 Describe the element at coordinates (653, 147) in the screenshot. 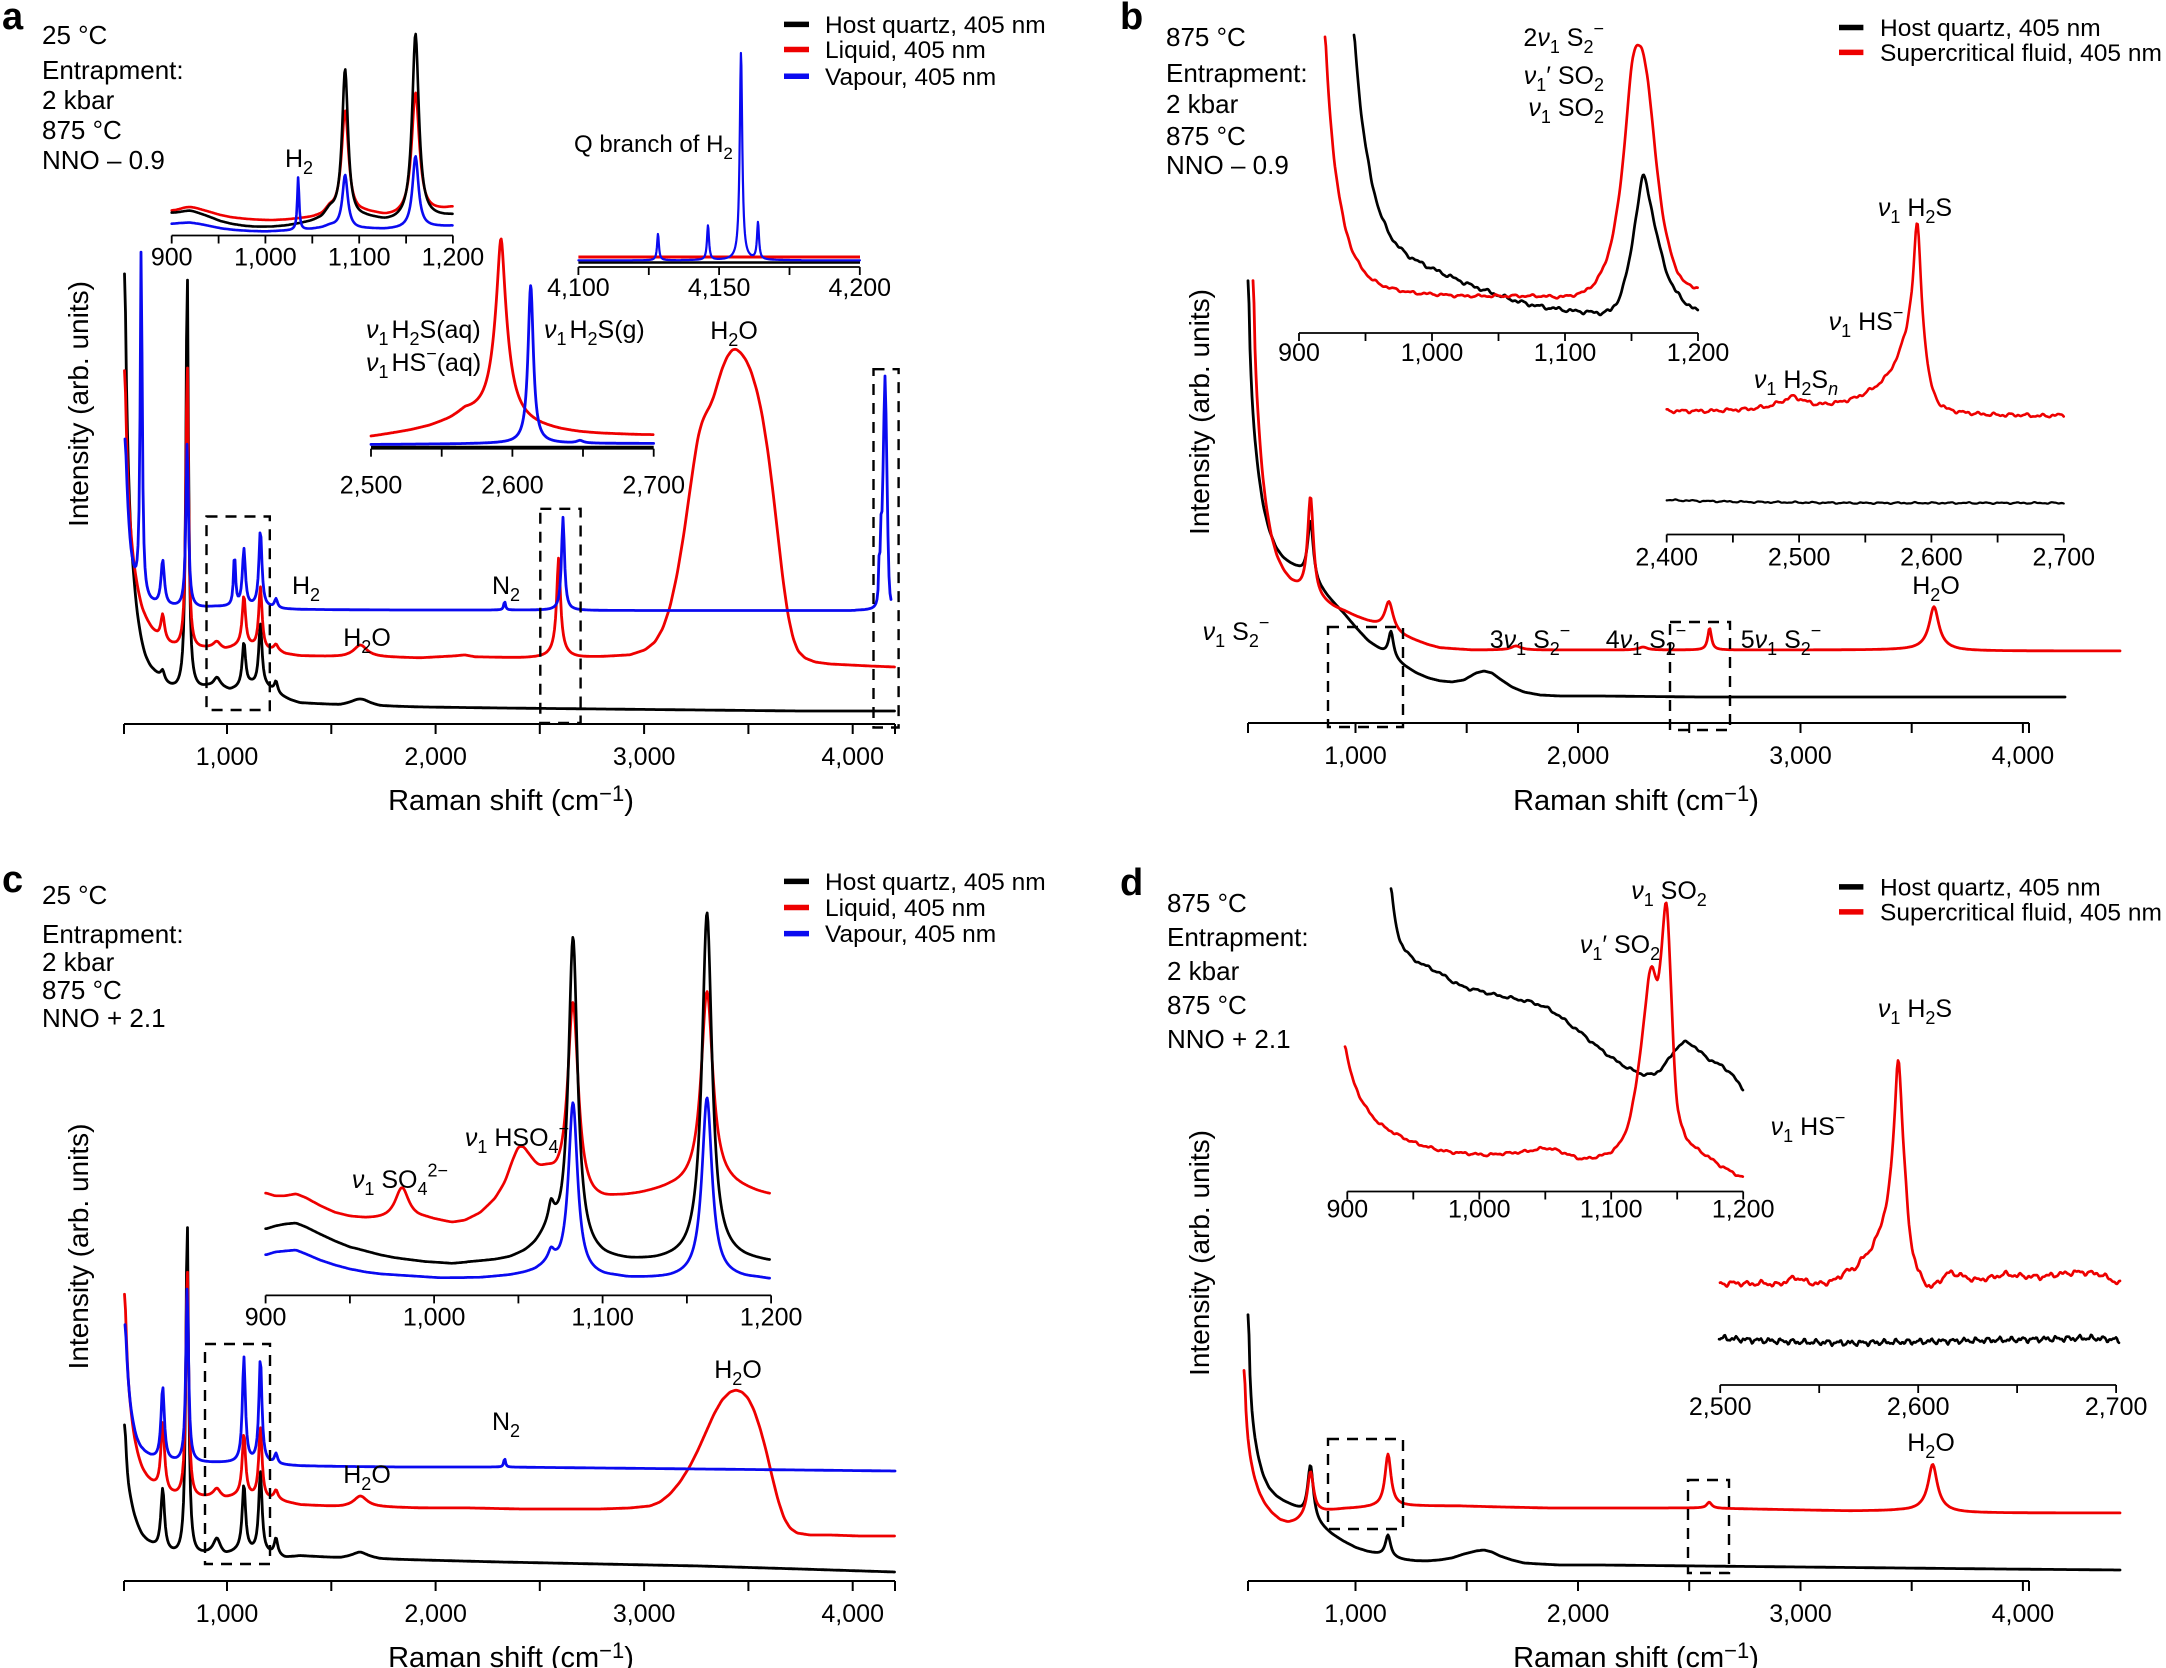

I see `svg-text: Q branch of H2` at that location.